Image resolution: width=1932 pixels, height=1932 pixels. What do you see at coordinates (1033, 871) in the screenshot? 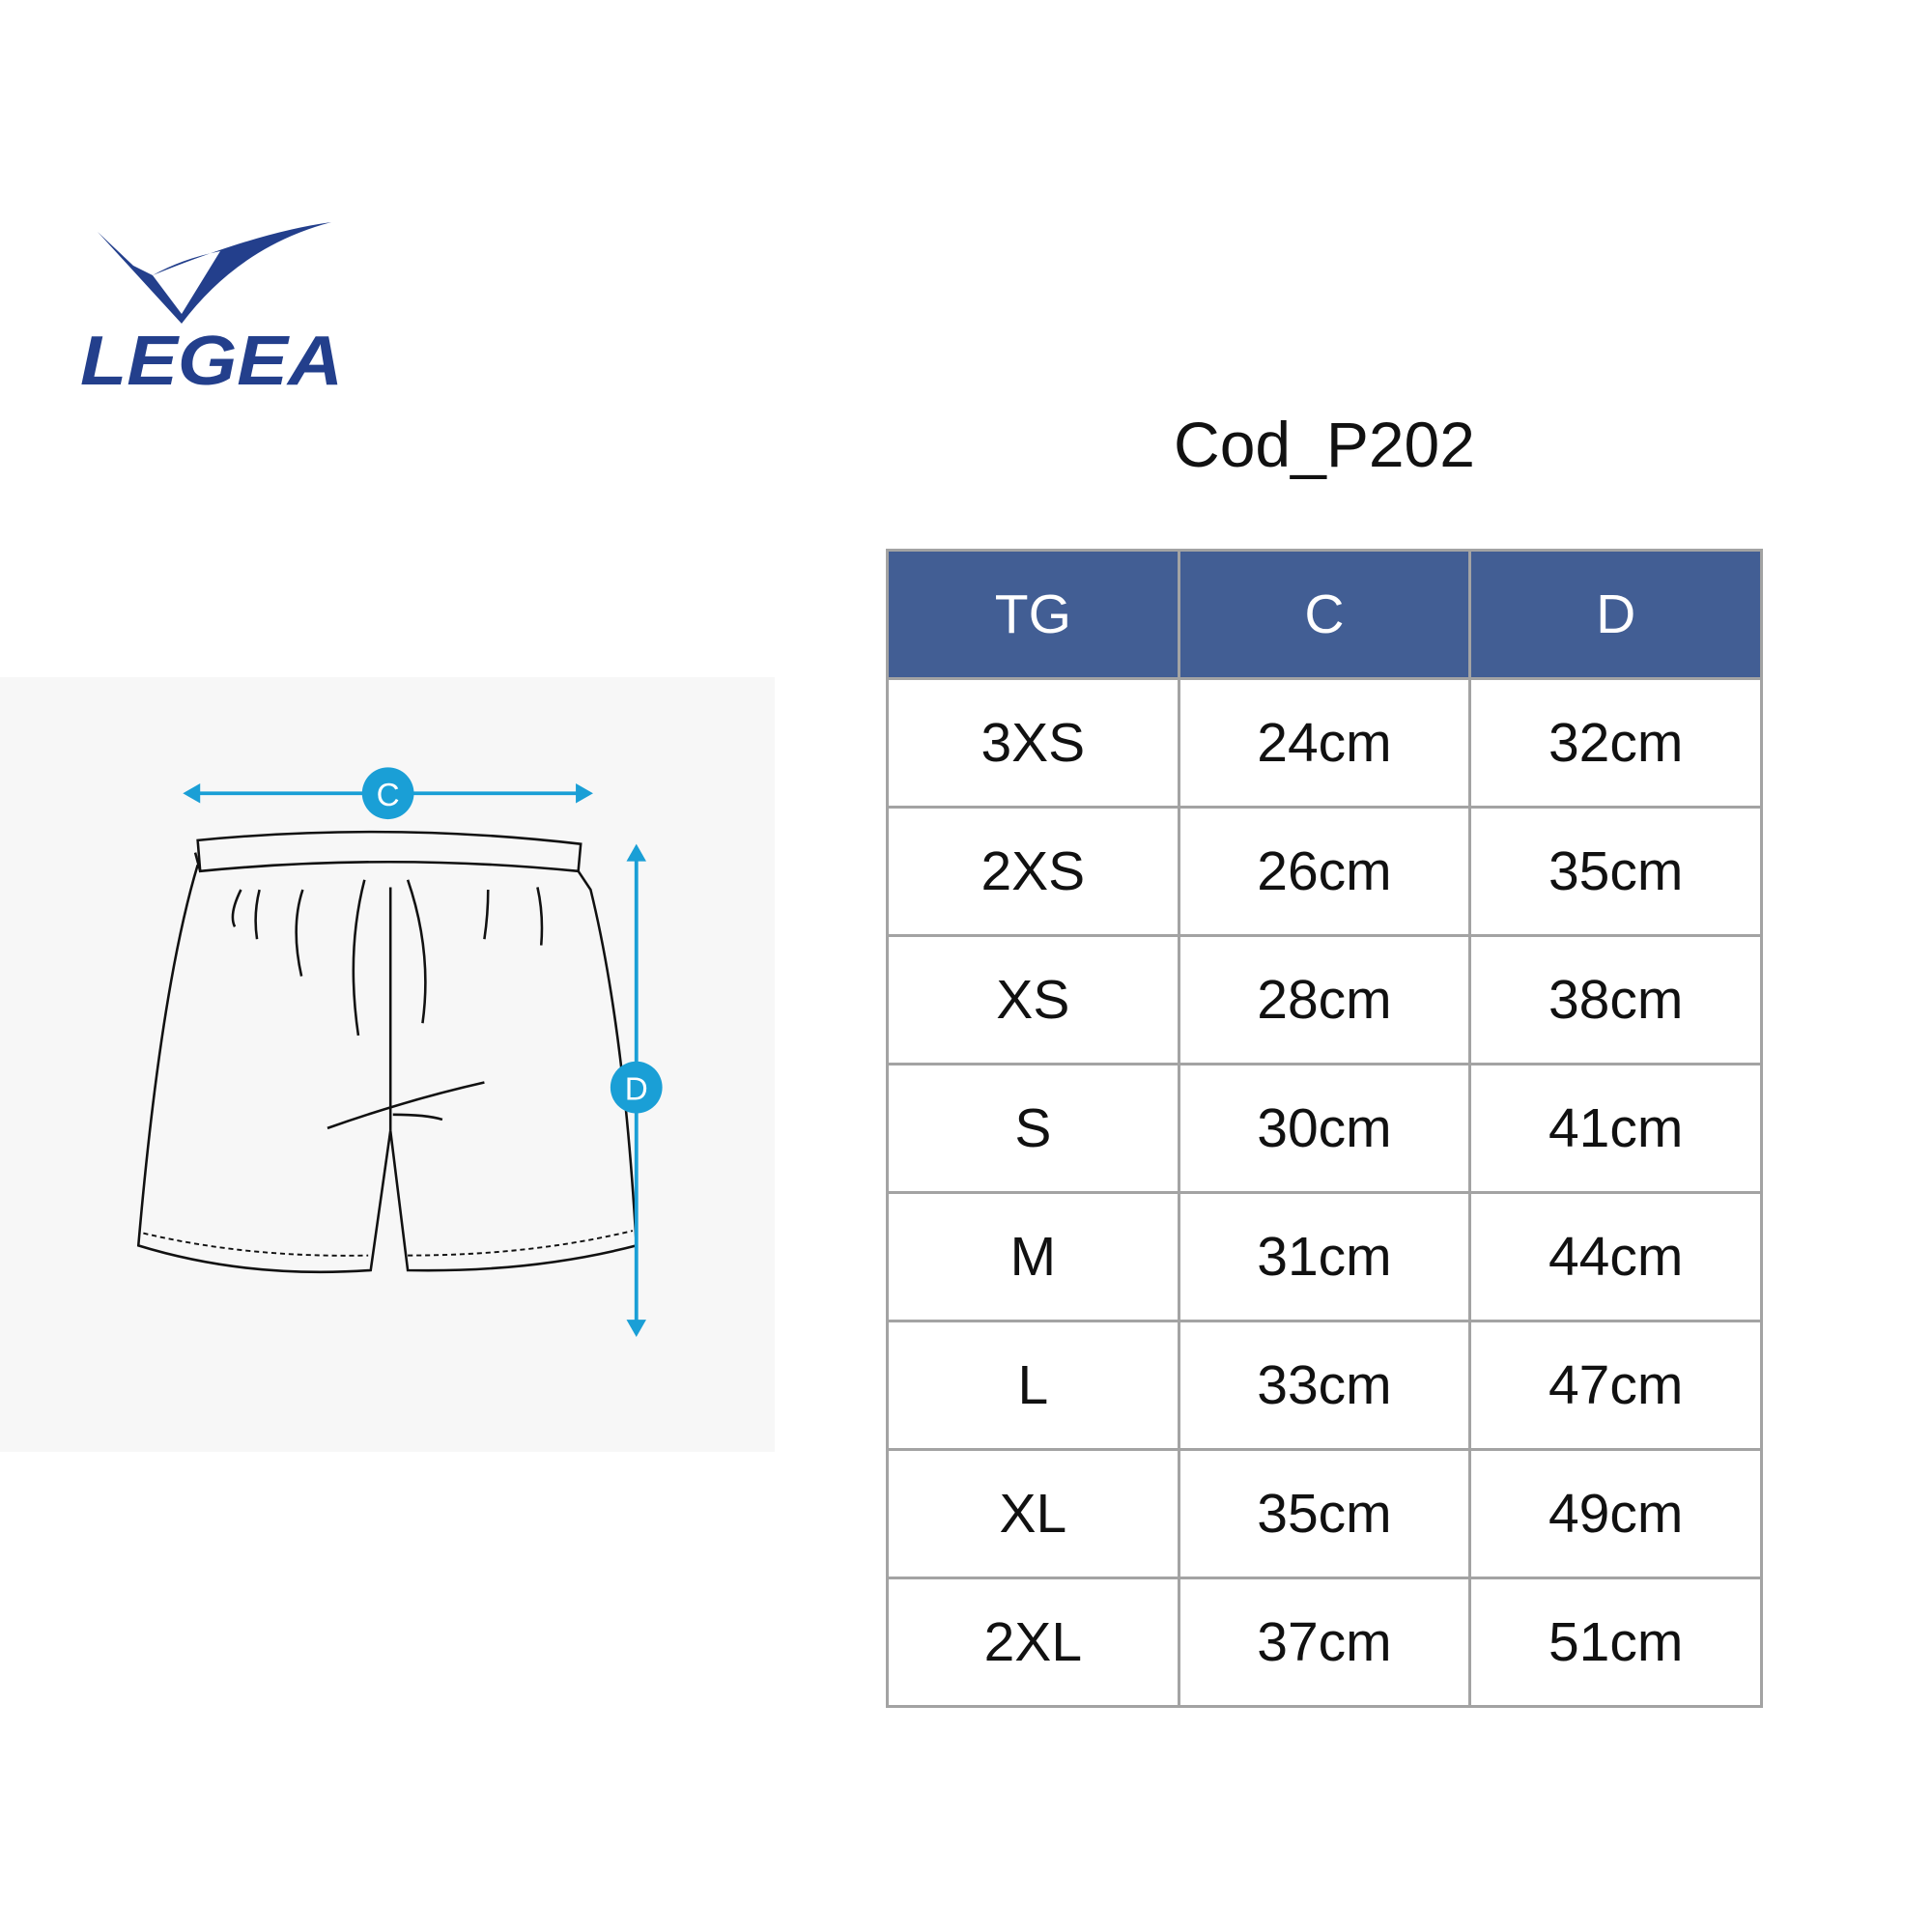
I see `cell-size: 2XS` at bounding box center [1033, 871].